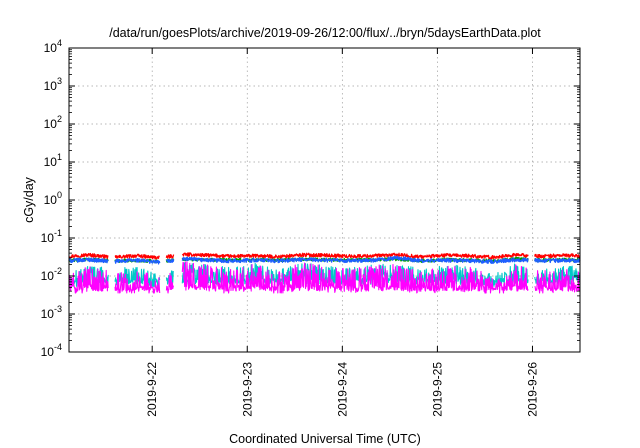 The height and width of the screenshot is (448, 640). Describe the element at coordinates (51, 312) in the screenshot. I see `y-tick-label: 10⁻³` at that location.